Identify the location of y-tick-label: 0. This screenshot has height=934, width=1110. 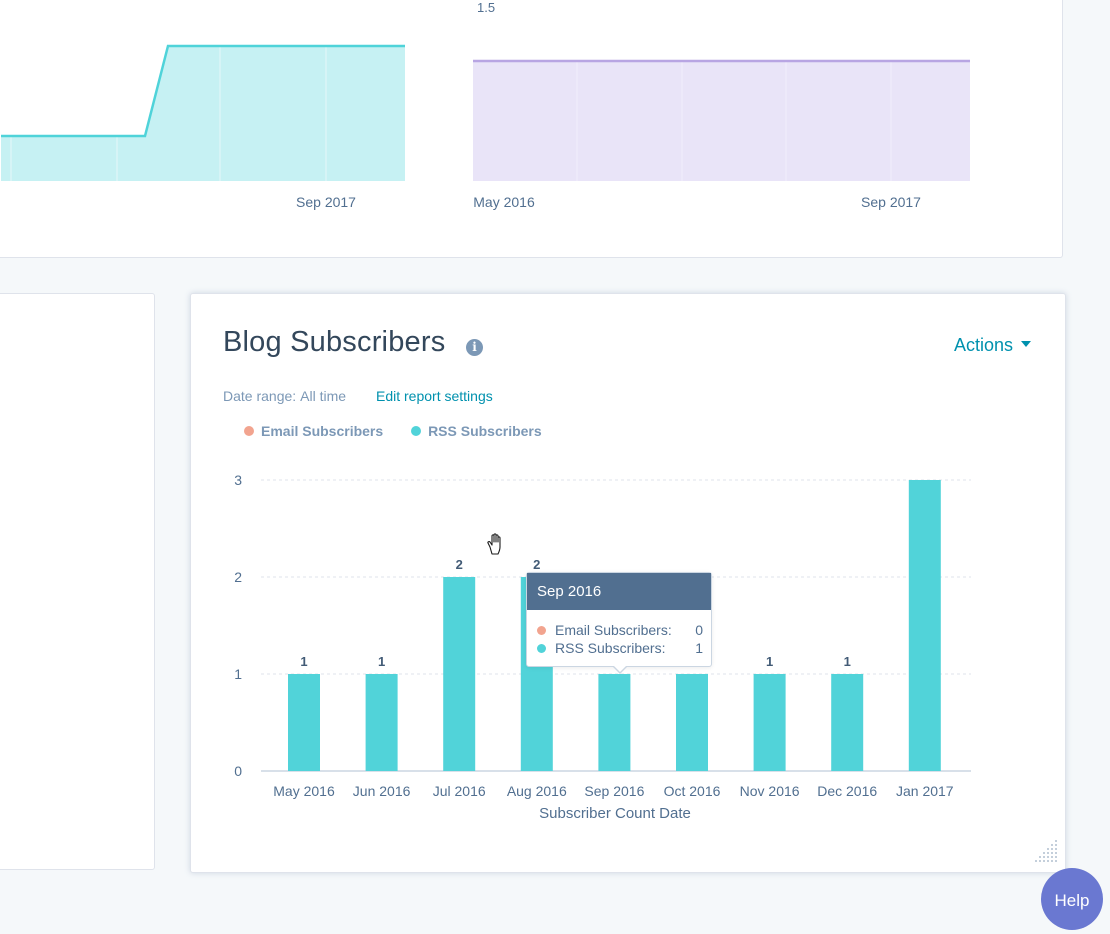
(238, 771).